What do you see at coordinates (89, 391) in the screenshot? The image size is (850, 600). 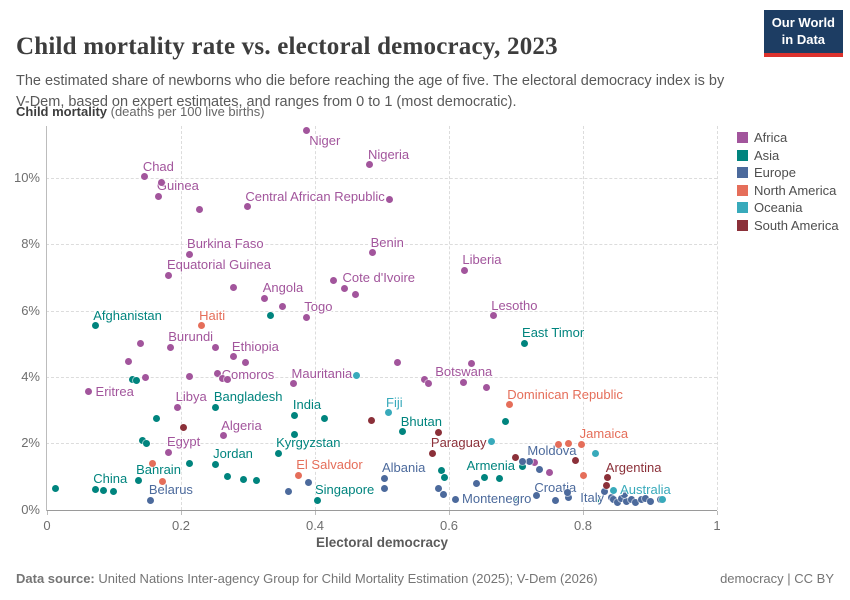 I see `data-point-eritrea` at bounding box center [89, 391].